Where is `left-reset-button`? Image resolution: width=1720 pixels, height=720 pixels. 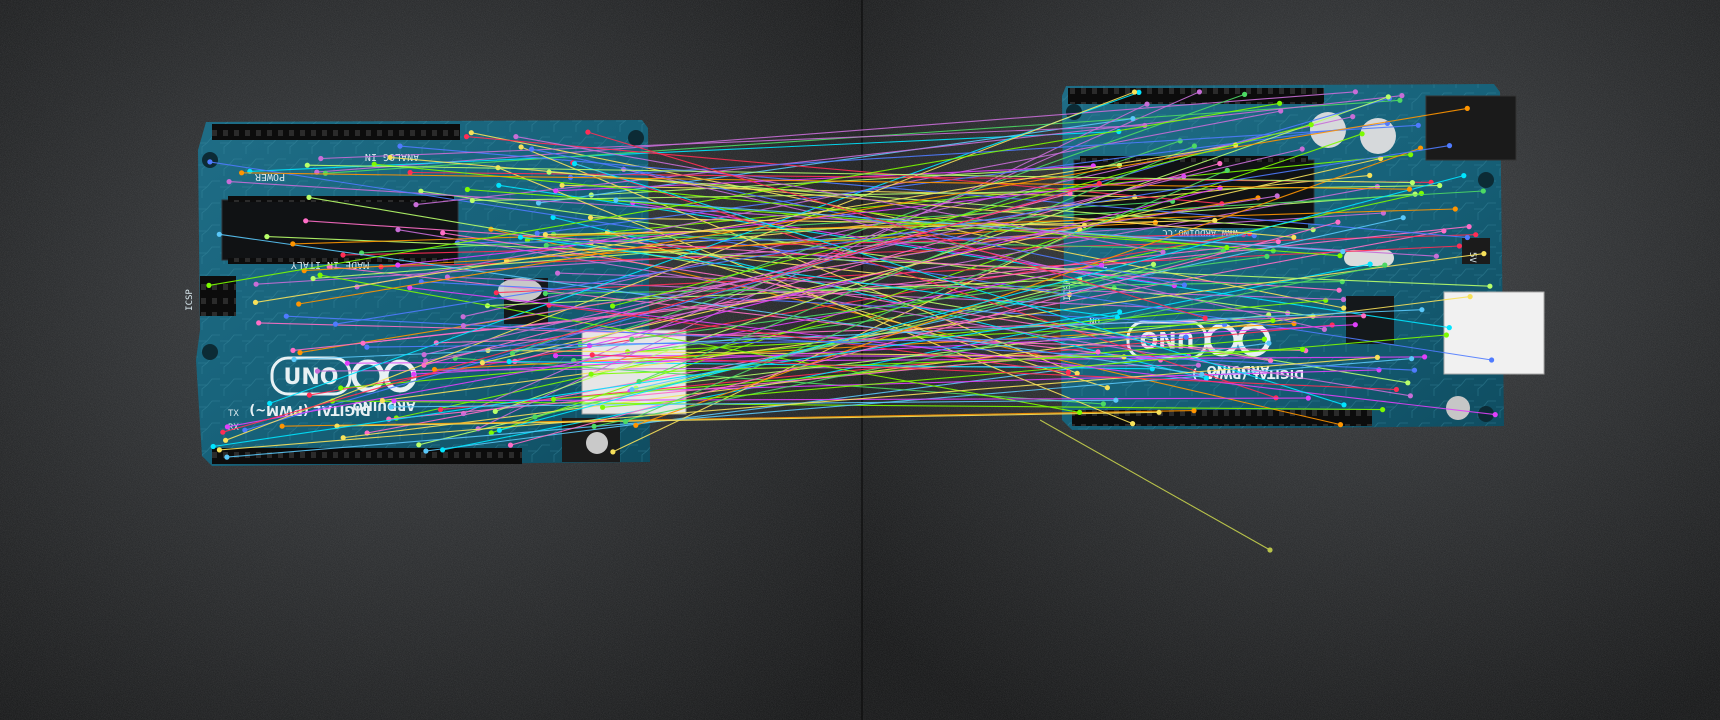
left-reset-button is located at coordinates (597, 443).